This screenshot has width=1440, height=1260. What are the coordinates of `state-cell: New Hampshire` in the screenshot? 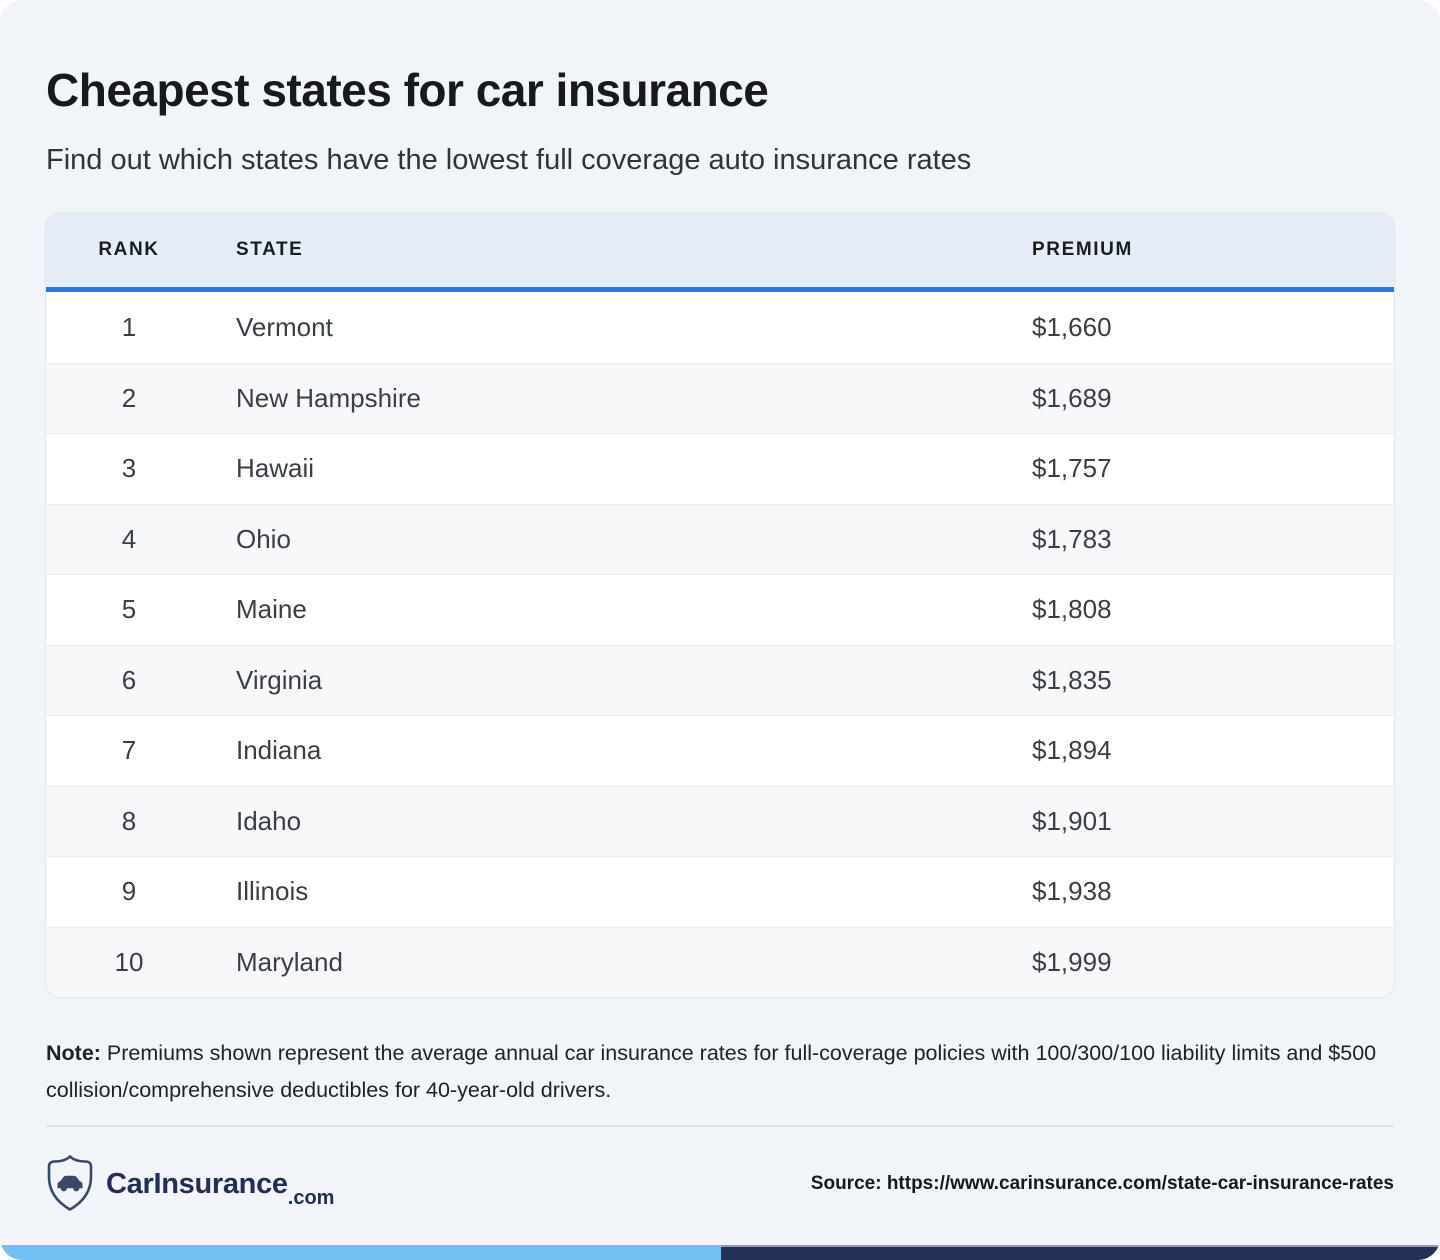 It's located at (328, 397).